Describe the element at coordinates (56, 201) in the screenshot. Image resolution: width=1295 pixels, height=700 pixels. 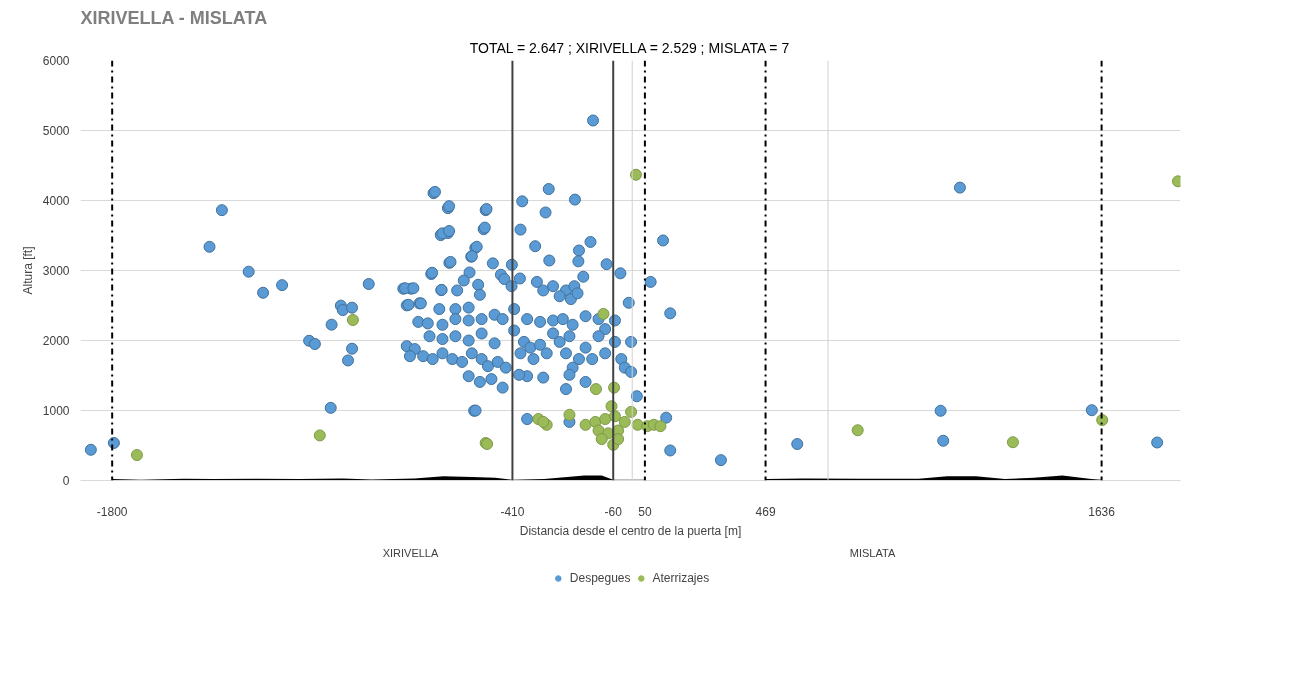
I see `y-tick-label: 4000` at that location.